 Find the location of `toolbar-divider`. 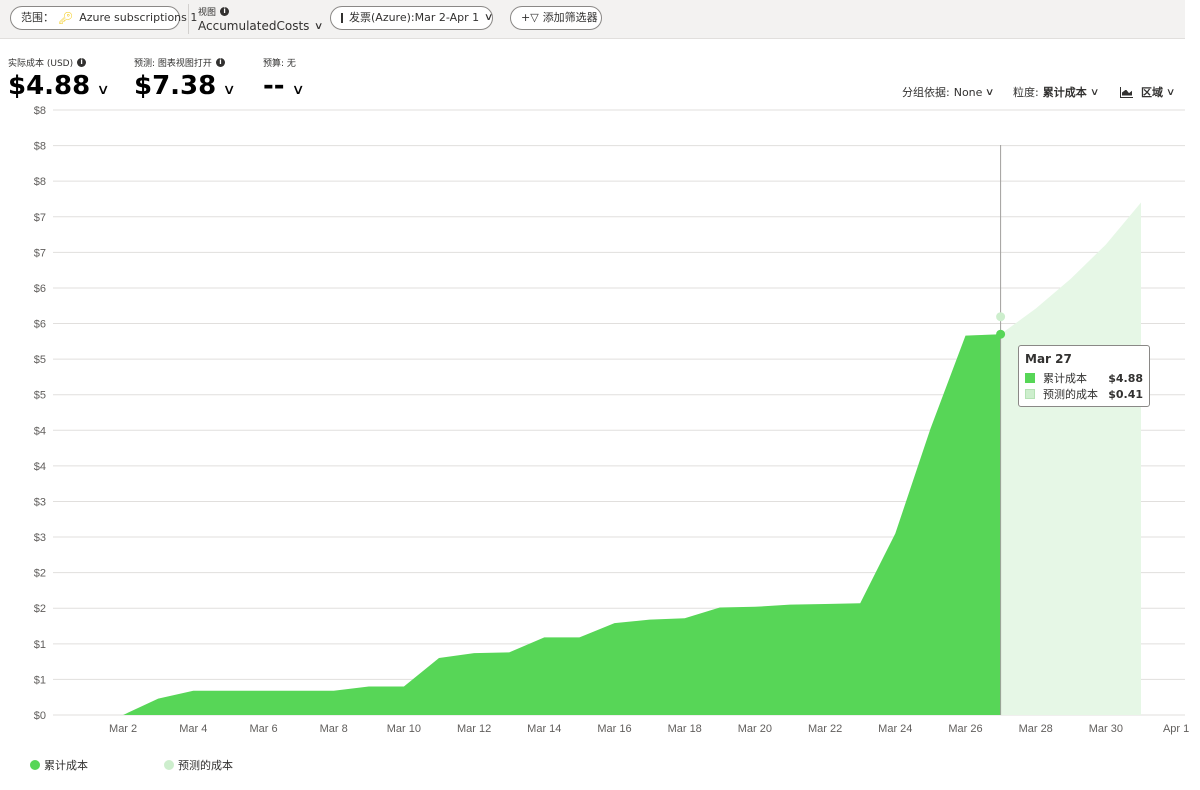

toolbar-divider is located at coordinates (188, 19).